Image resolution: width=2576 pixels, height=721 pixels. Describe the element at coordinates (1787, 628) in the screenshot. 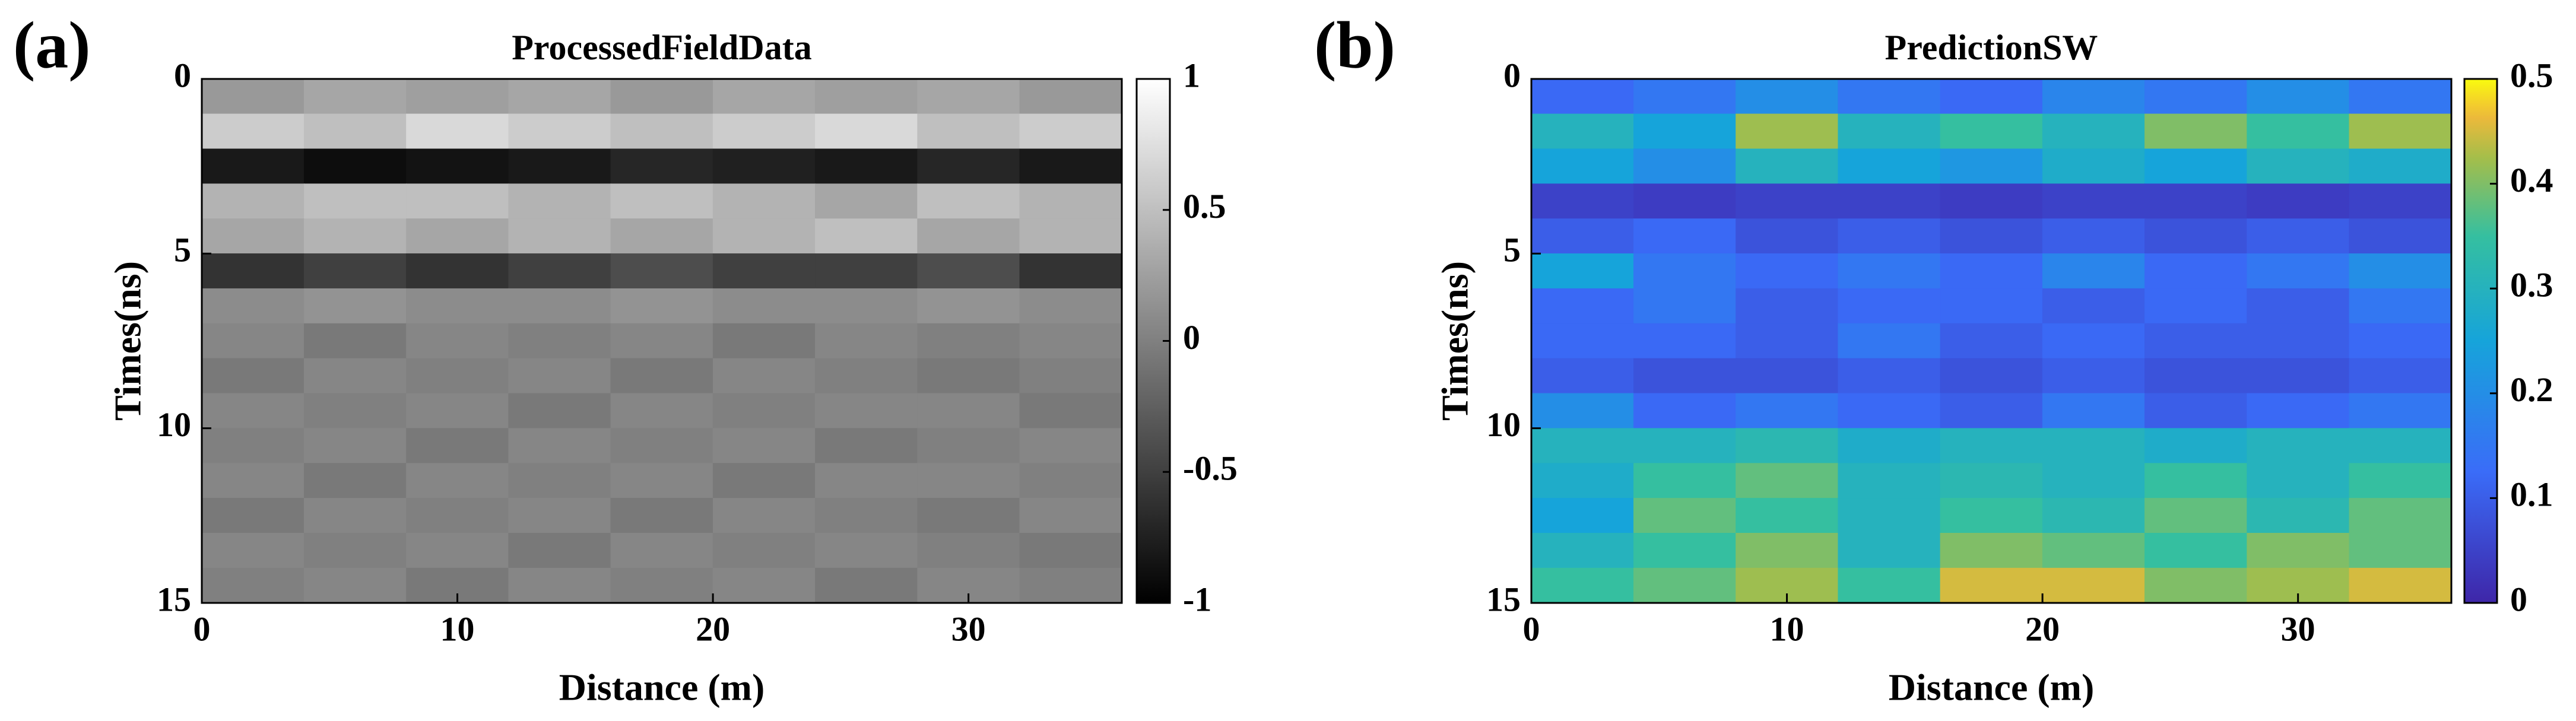

I see `x-tick-label: 10` at that location.